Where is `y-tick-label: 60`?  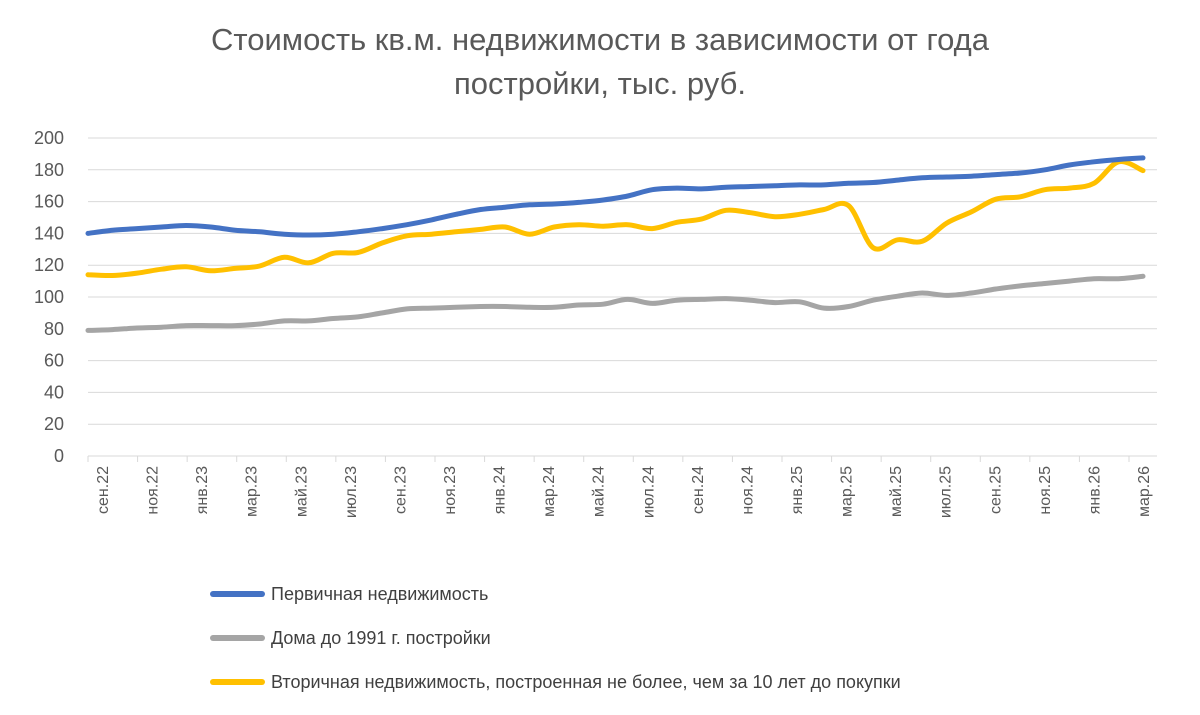
y-tick-label: 60 is located at coordinates (54, 361).